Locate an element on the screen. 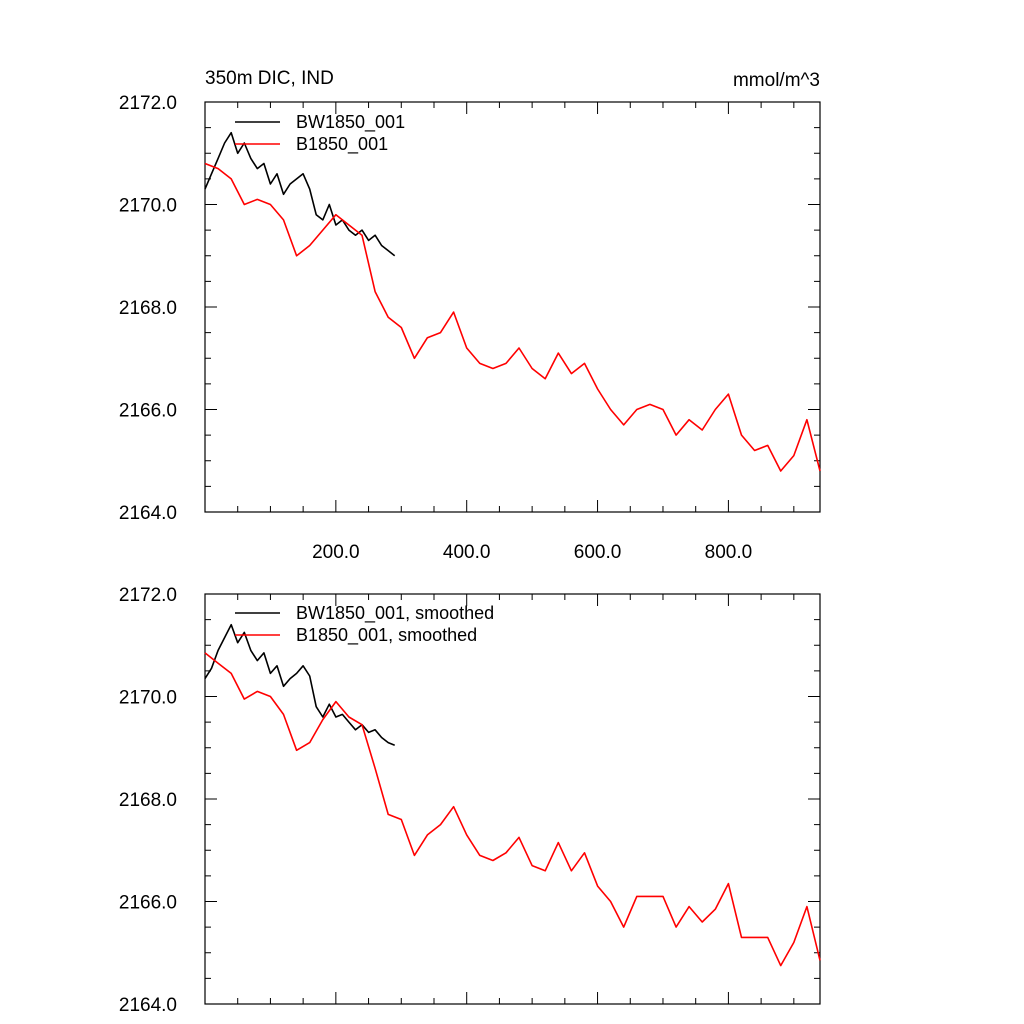  x-tick-label: 400.0 is located at coordinates (467, 552).